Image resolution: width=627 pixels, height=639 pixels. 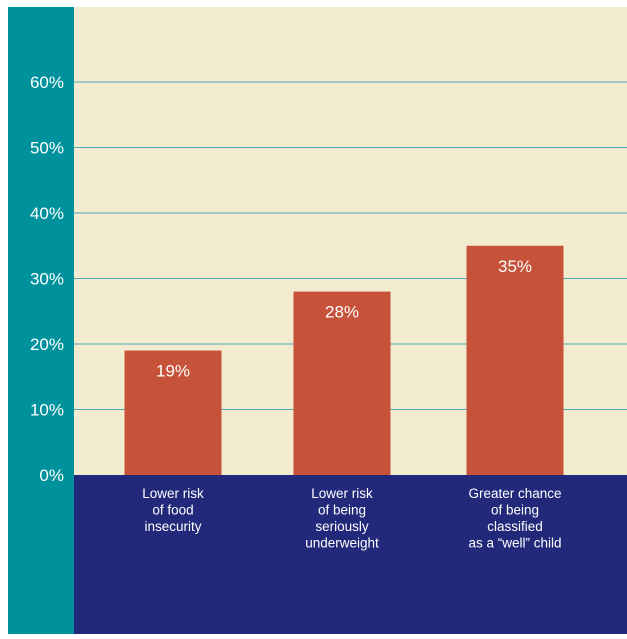 I want to click on category-label-2-line-2: of being, so click(x=342, y=510).